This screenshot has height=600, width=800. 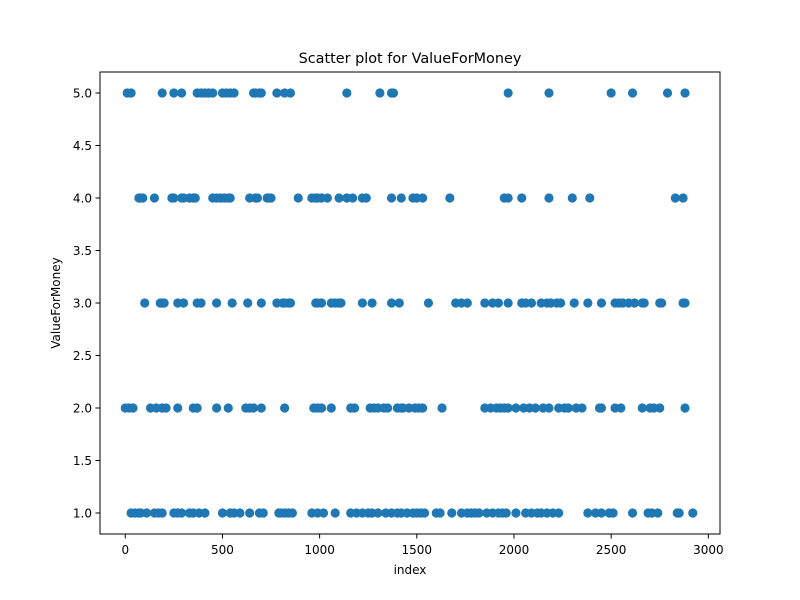 I want to click on y-tick-label: 5.0, so click(x=82, y=93).